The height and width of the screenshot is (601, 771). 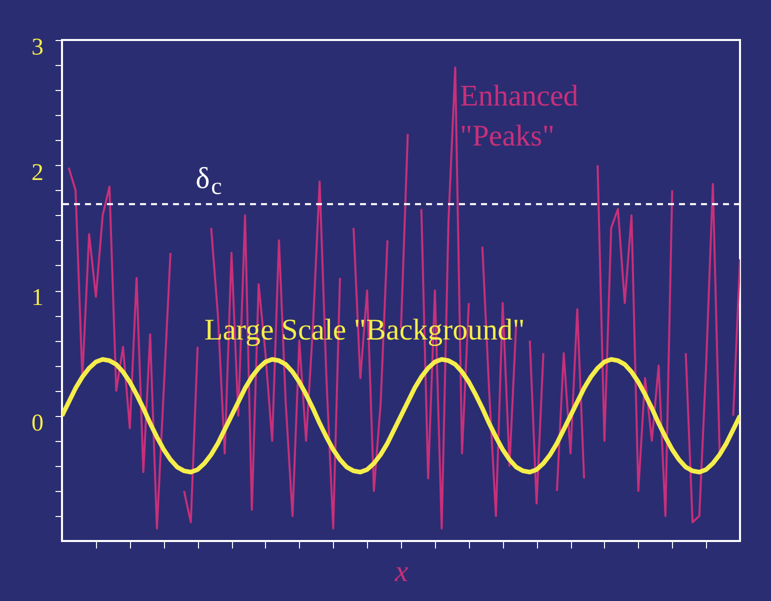 I want to click on series-label: Enhanced "Peaks", so click(x=519, y=115).